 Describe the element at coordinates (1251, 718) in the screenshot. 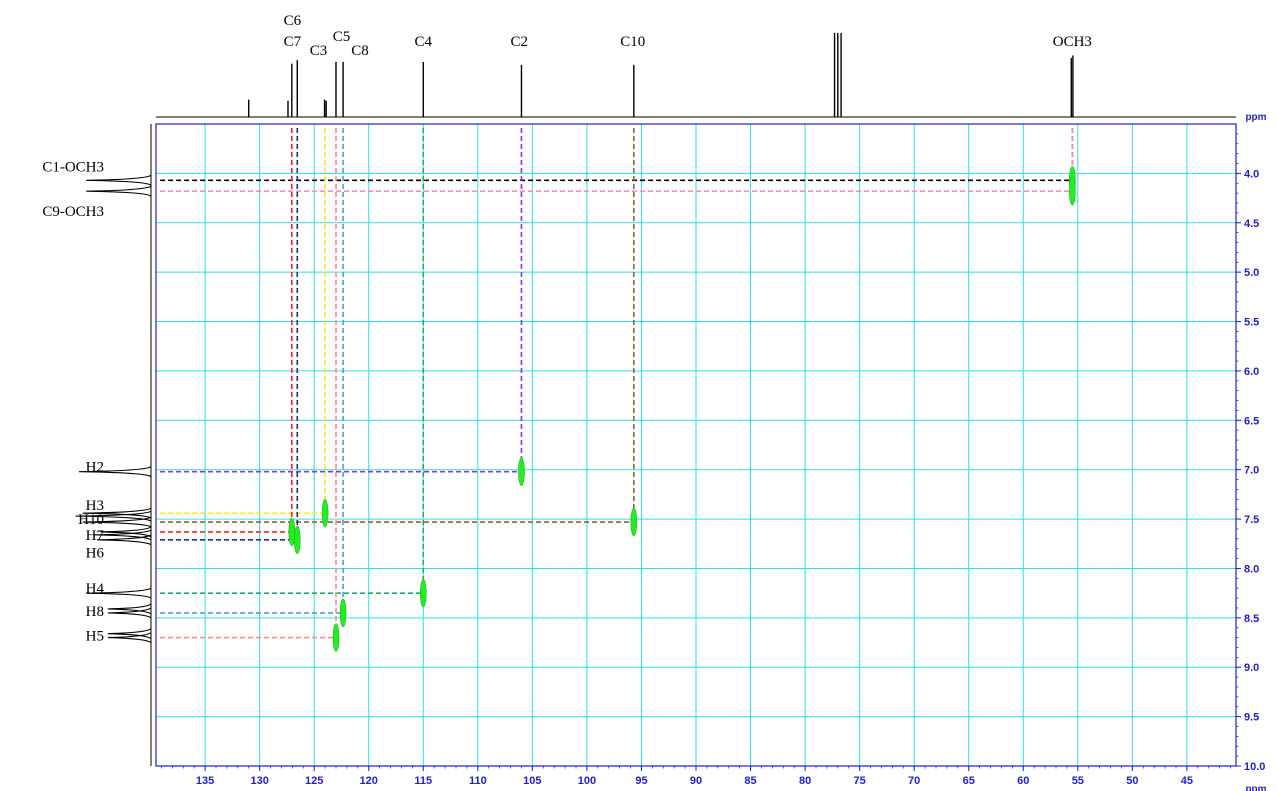

I see `y-tick-label: 9.5` at that location.